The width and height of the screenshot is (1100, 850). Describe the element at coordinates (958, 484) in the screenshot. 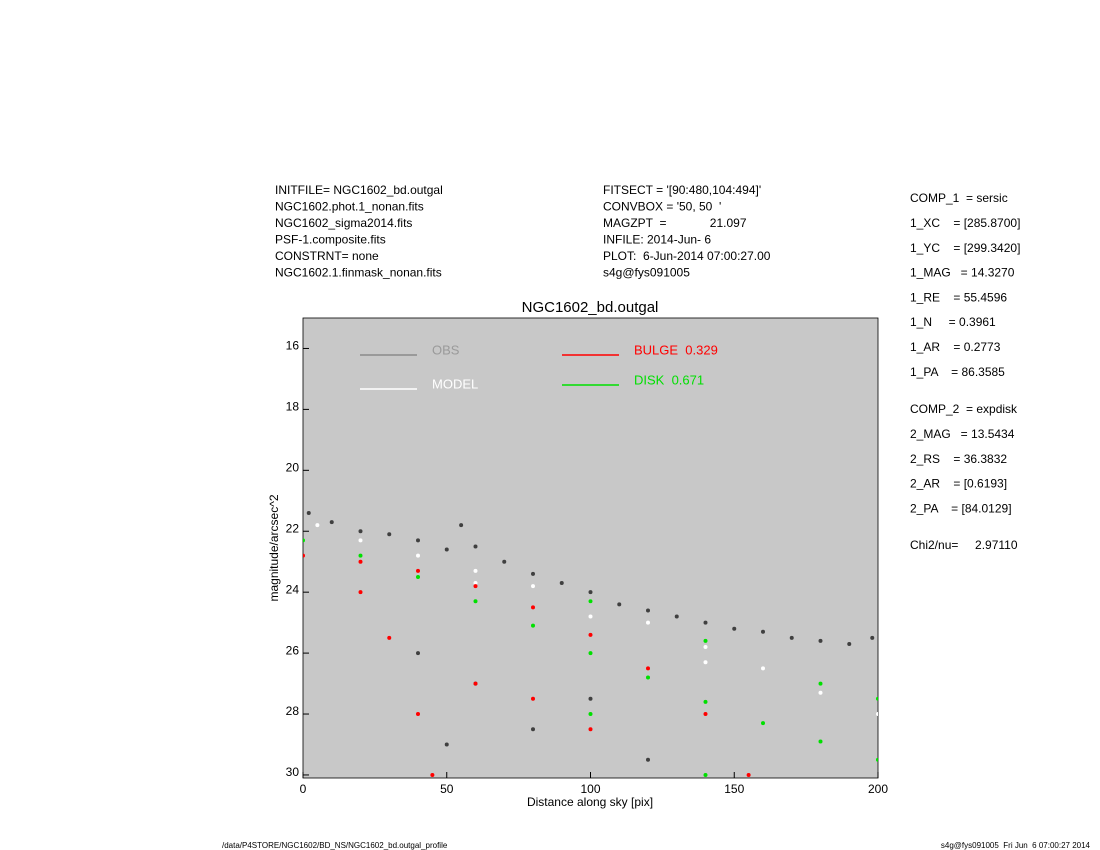

I see `param-line: 2_AR = [0.6193]` at that location.